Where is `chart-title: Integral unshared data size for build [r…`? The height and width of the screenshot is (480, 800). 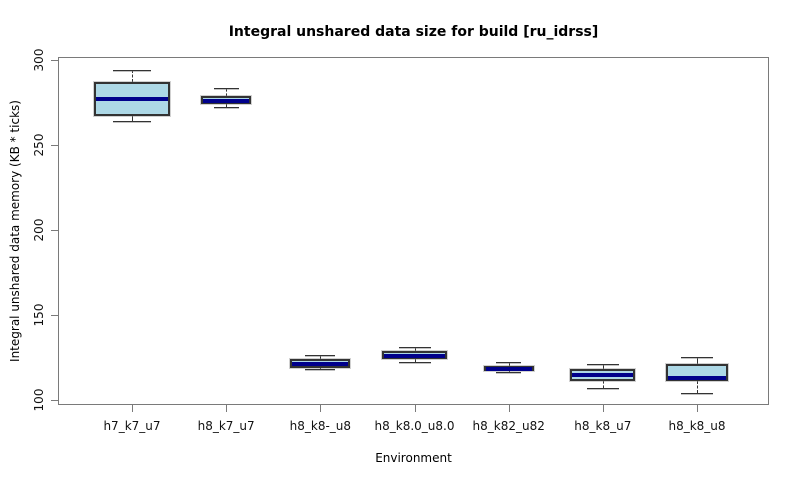
chart-title: Integral unshared data size for build [r… is located at coordinates (413, 32).